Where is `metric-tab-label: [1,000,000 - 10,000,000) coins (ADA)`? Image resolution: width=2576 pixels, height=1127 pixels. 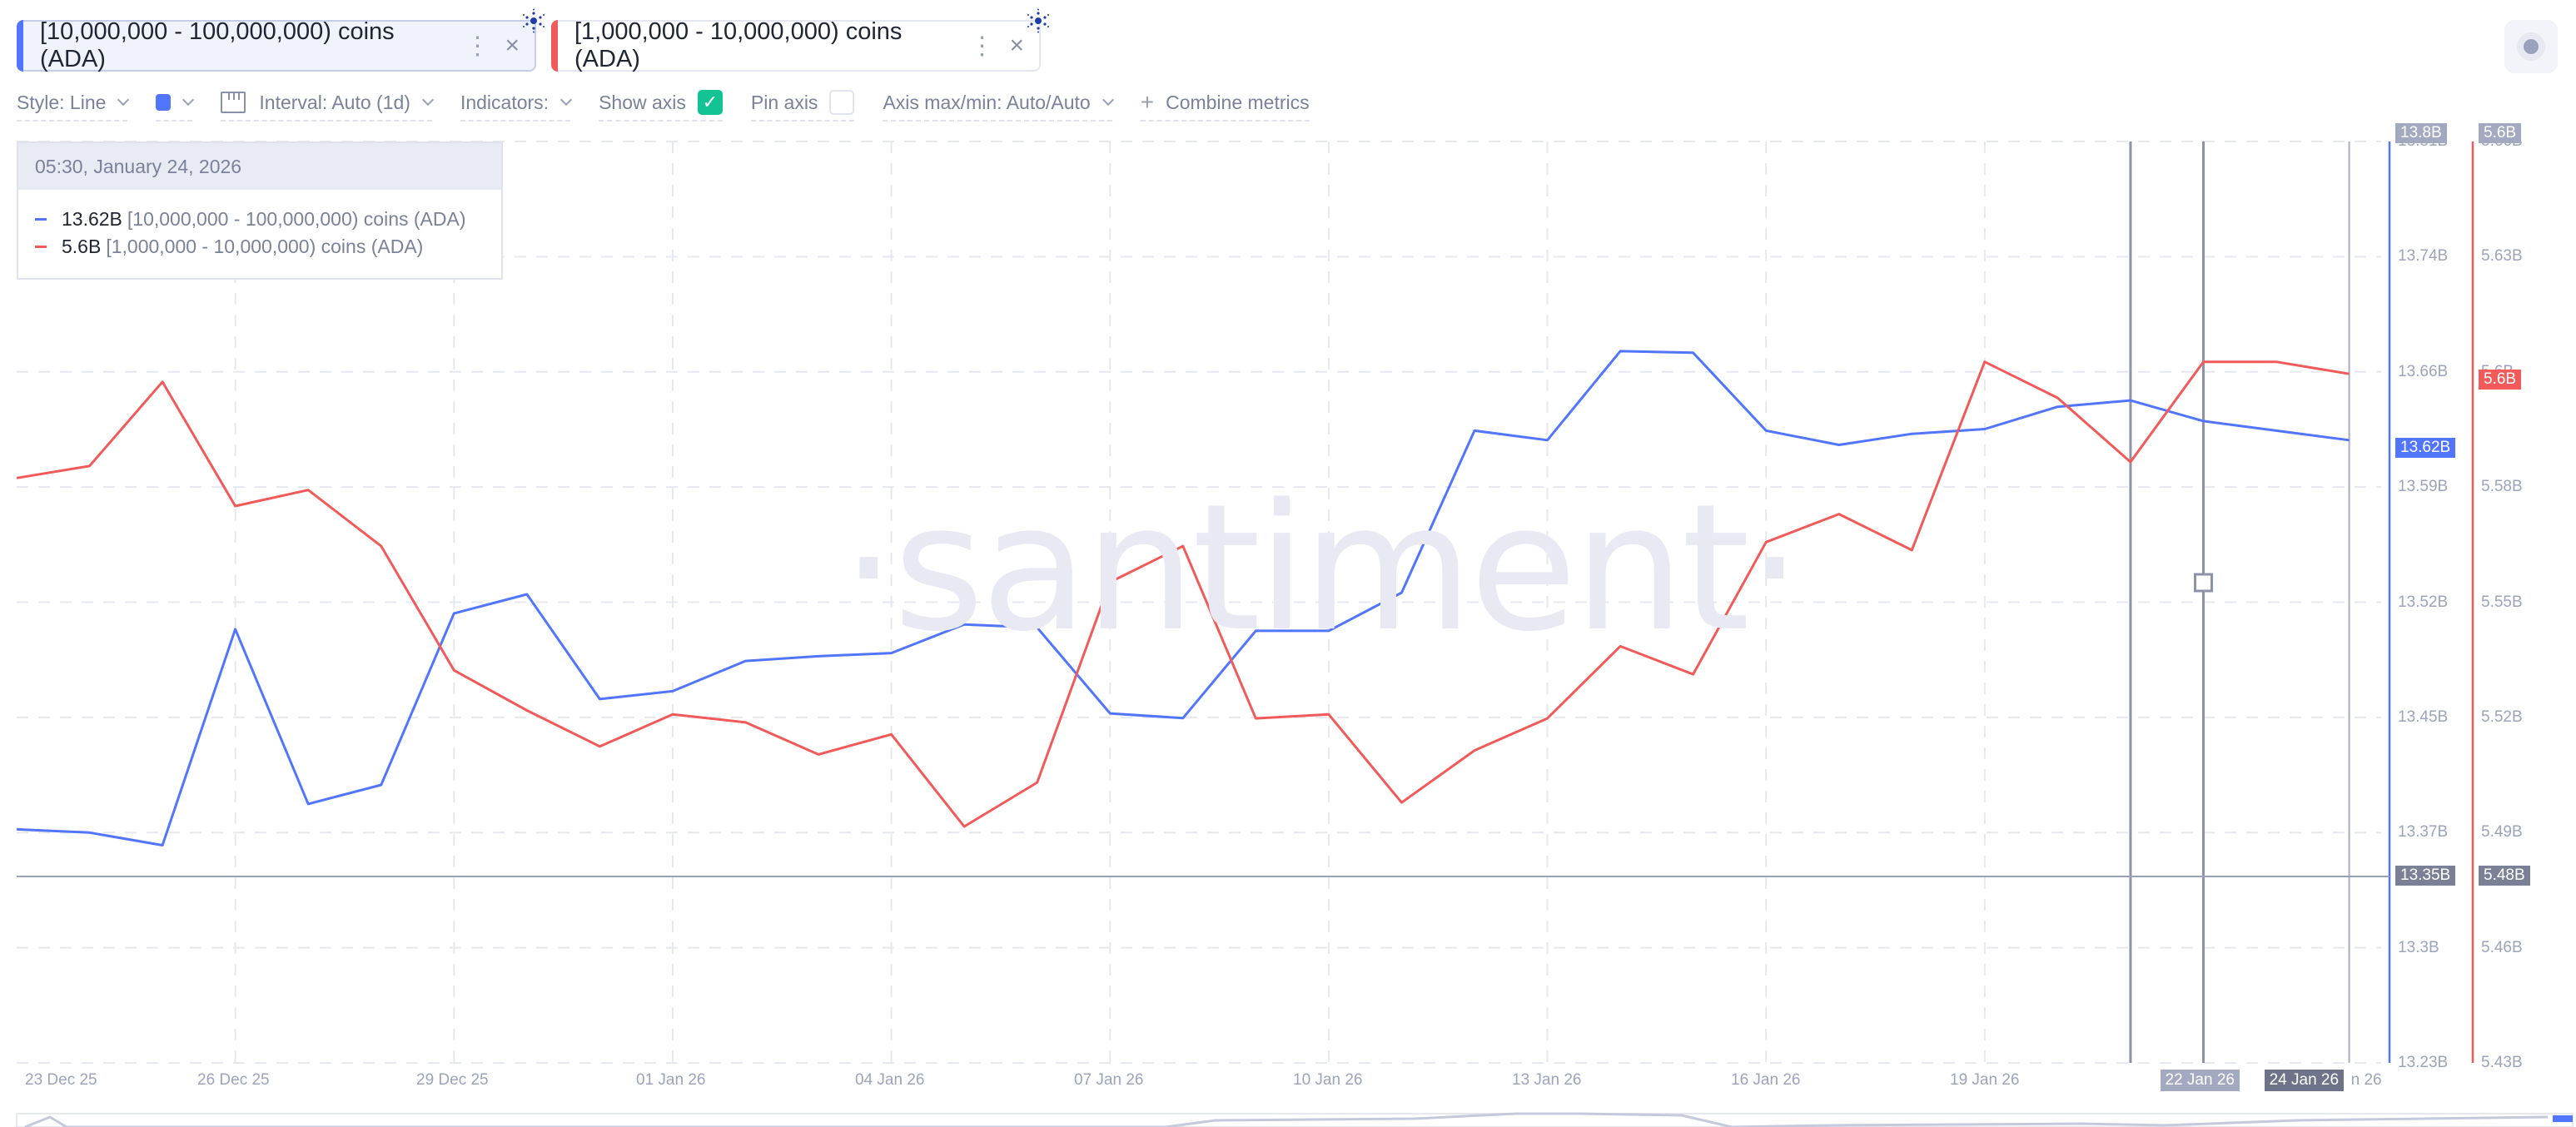
metric-tab-label: [1,000,000 - 10,000,000) coins (ADA) is located at coordinates (738, 45).